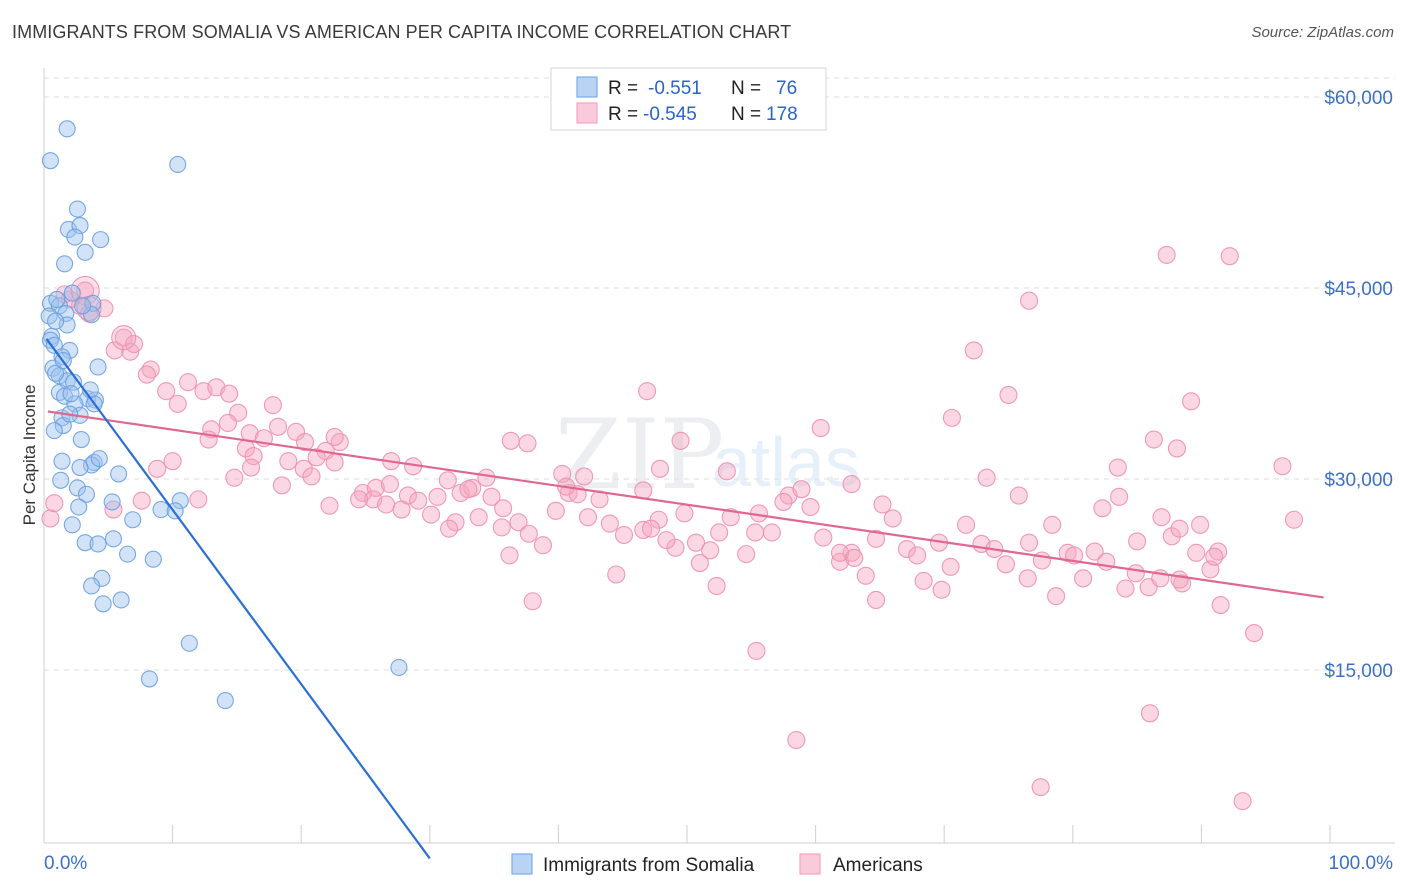 This screenshot has width=1406, height=892. Describe the element at coordinates (649, 865) in the screenshot. I see `legend-label-somalia: Immigrants from Somalia` at that location.